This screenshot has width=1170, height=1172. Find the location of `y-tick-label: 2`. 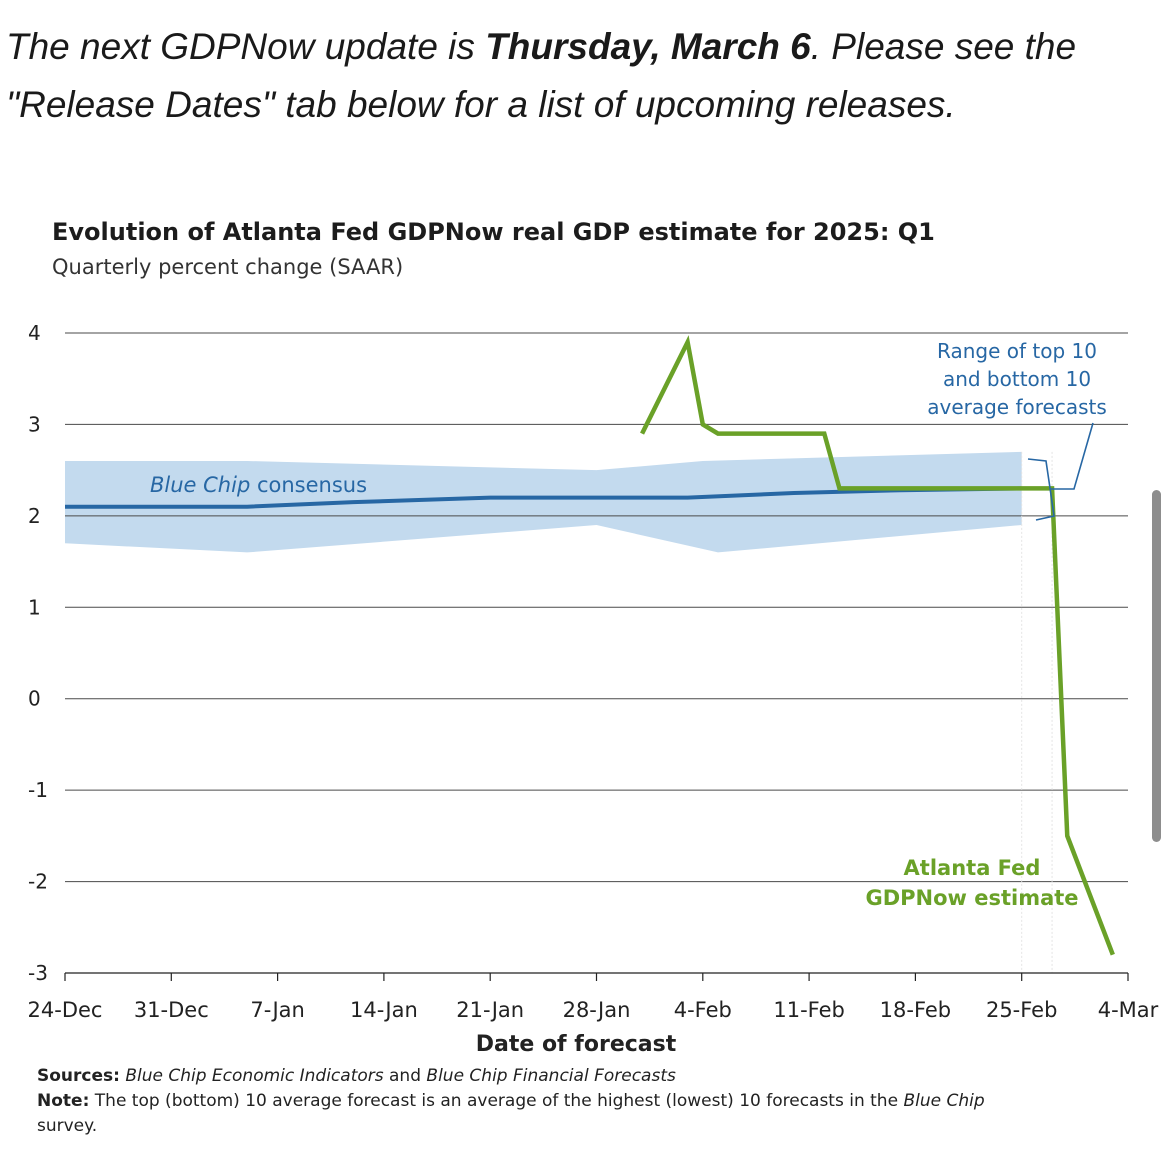

y-tick-label: 2 is located at coordinates (34, 516).